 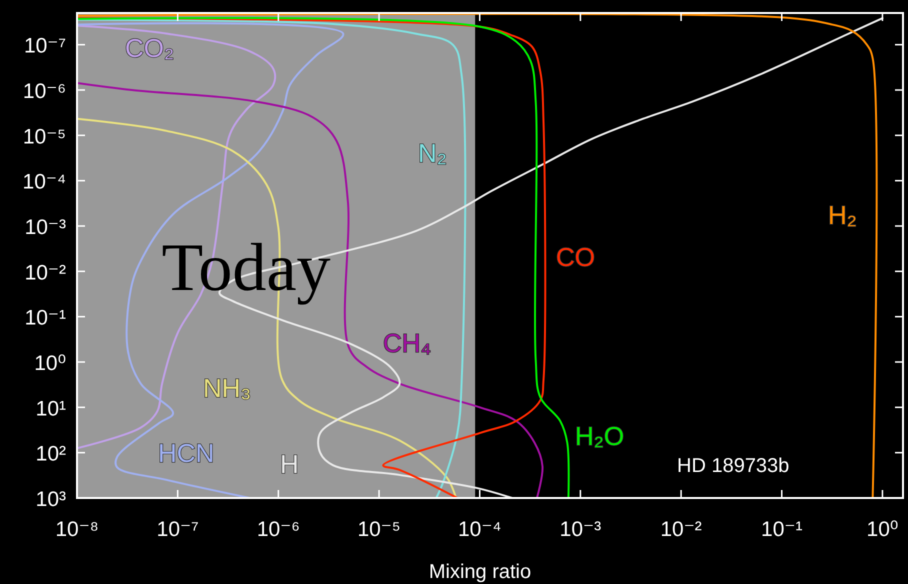 I want to click on x-tick-label: 10⁻¹, so click(x=781, y=529).